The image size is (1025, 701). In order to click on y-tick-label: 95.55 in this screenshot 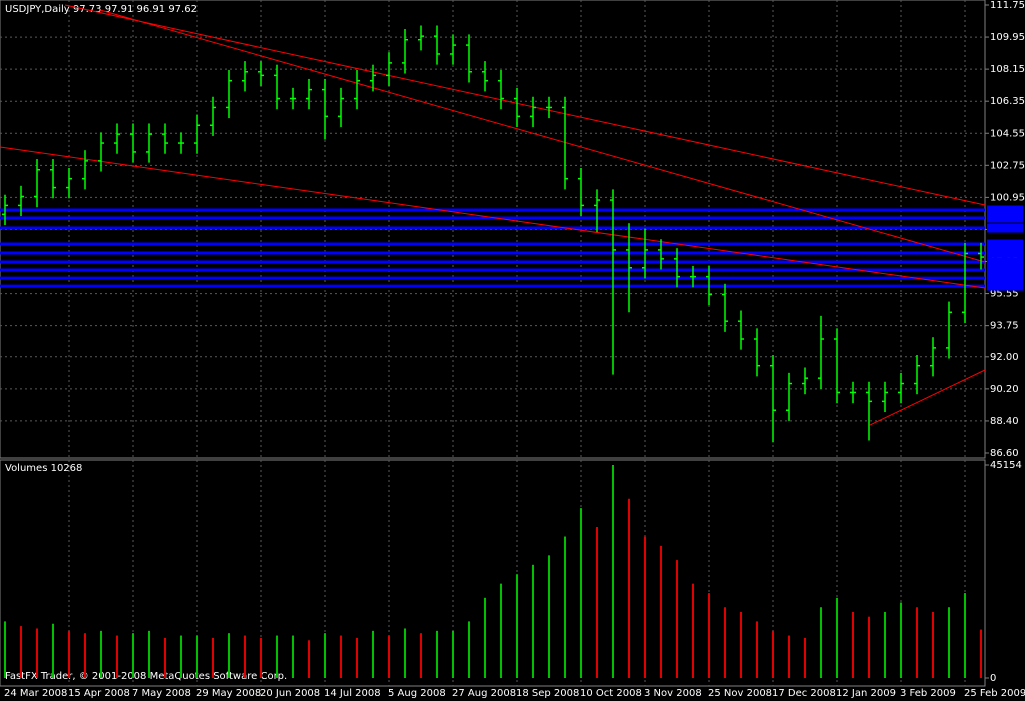, I will do `click(1004, 294)`.